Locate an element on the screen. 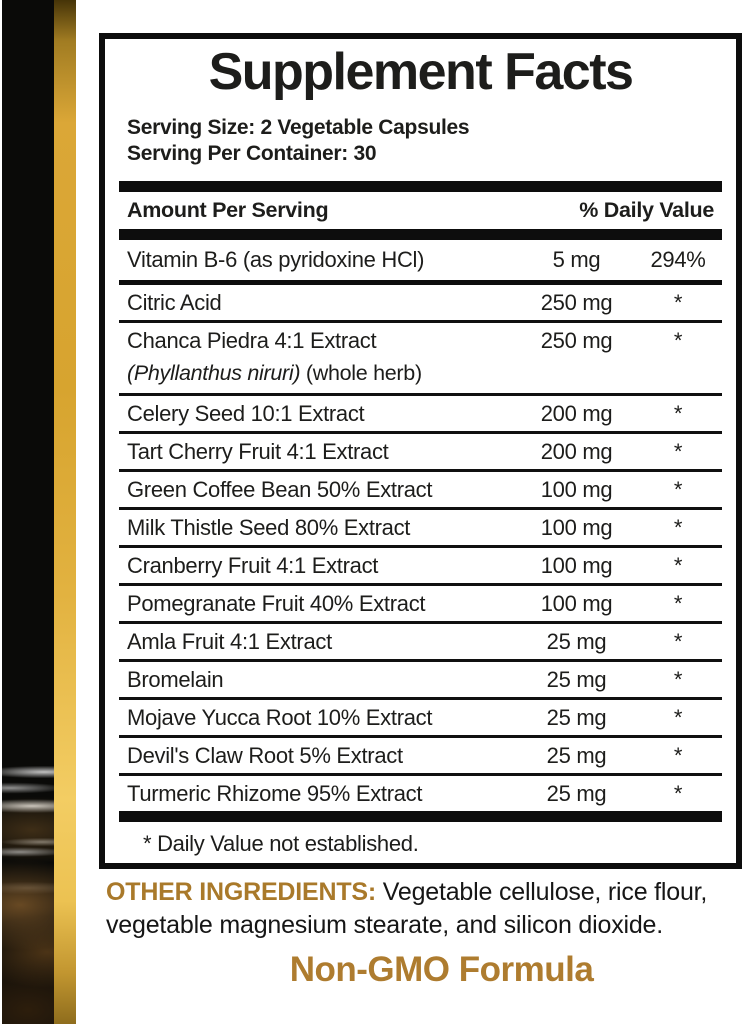  other-ingredients-label: OTHER INGREDIENTS: is located at coordinates (241, 892).